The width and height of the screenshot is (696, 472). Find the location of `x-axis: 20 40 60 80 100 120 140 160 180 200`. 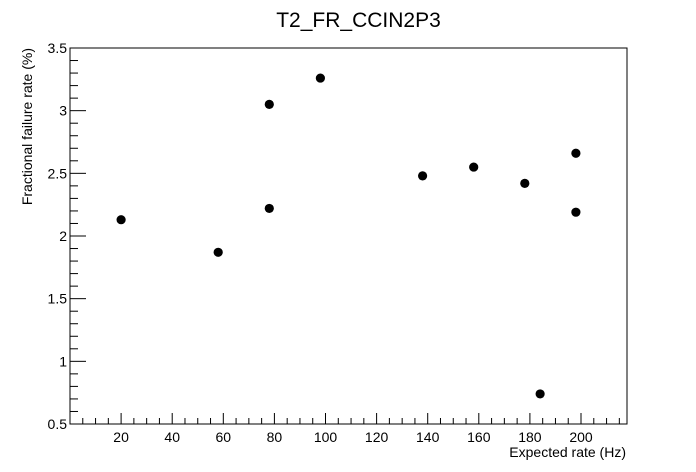

x-axis: 20 40 60 80 100 120 140 160 180 200 is located at coordinates (344, 429).